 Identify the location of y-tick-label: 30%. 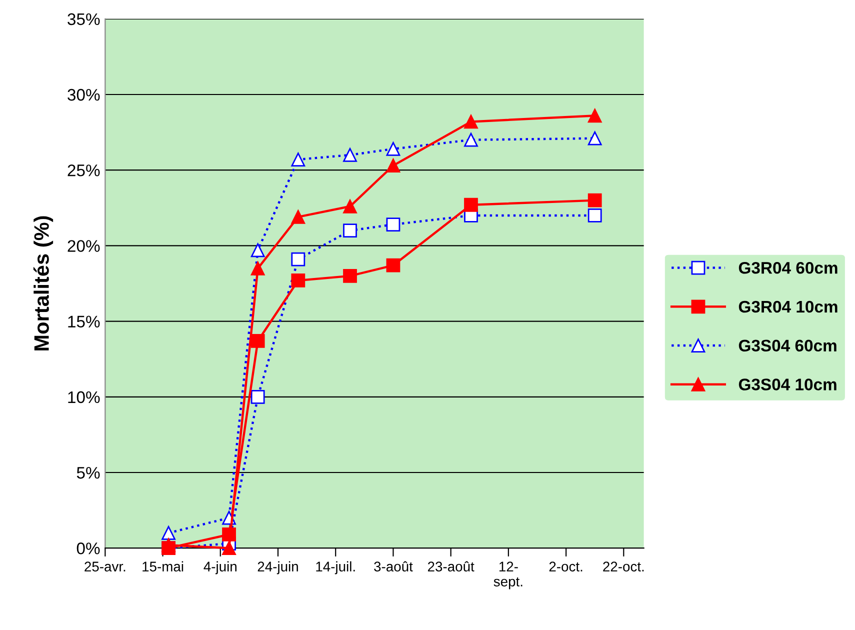
(84, 94).